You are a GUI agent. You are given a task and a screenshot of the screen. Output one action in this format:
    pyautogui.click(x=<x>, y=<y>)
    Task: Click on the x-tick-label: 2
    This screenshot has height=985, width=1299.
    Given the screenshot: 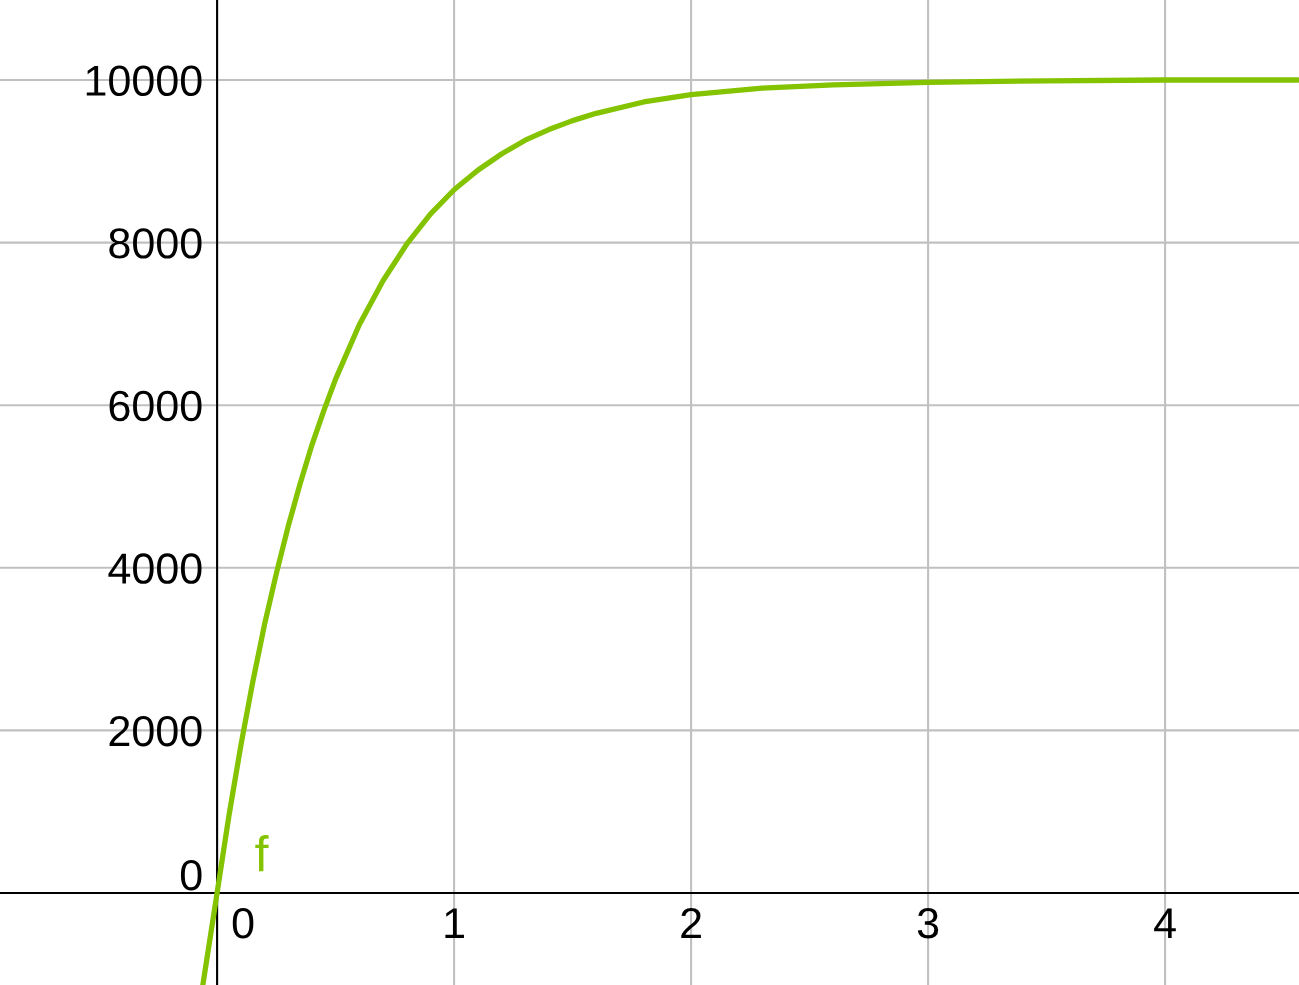 What is the action you would take?
    pyautogui.click(x=691, y=923)
    